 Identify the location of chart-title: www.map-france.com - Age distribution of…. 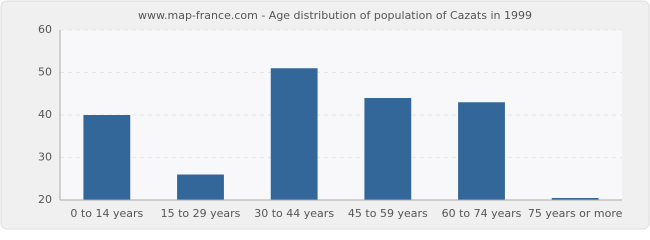
(335, 15).